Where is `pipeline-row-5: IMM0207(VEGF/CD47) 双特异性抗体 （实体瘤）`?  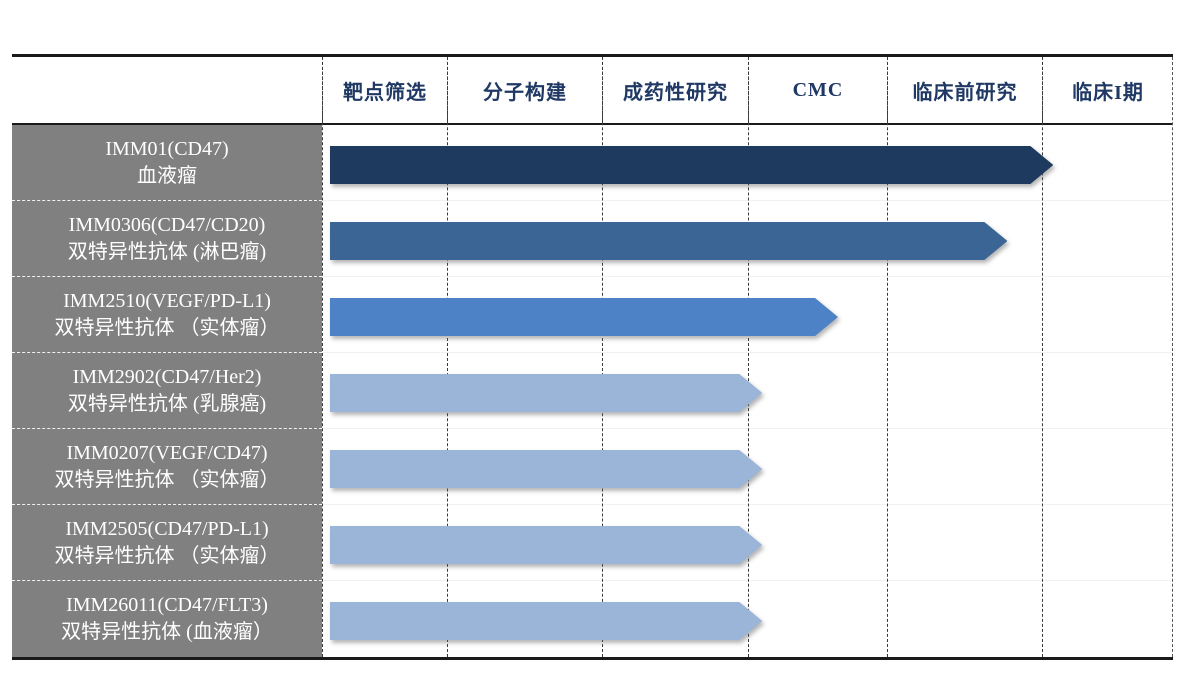 pipeline-row-5: IMM0207(VEGF/CD47) 双特异性抗体 （实体瘤） is located at coordinates (592, 467).